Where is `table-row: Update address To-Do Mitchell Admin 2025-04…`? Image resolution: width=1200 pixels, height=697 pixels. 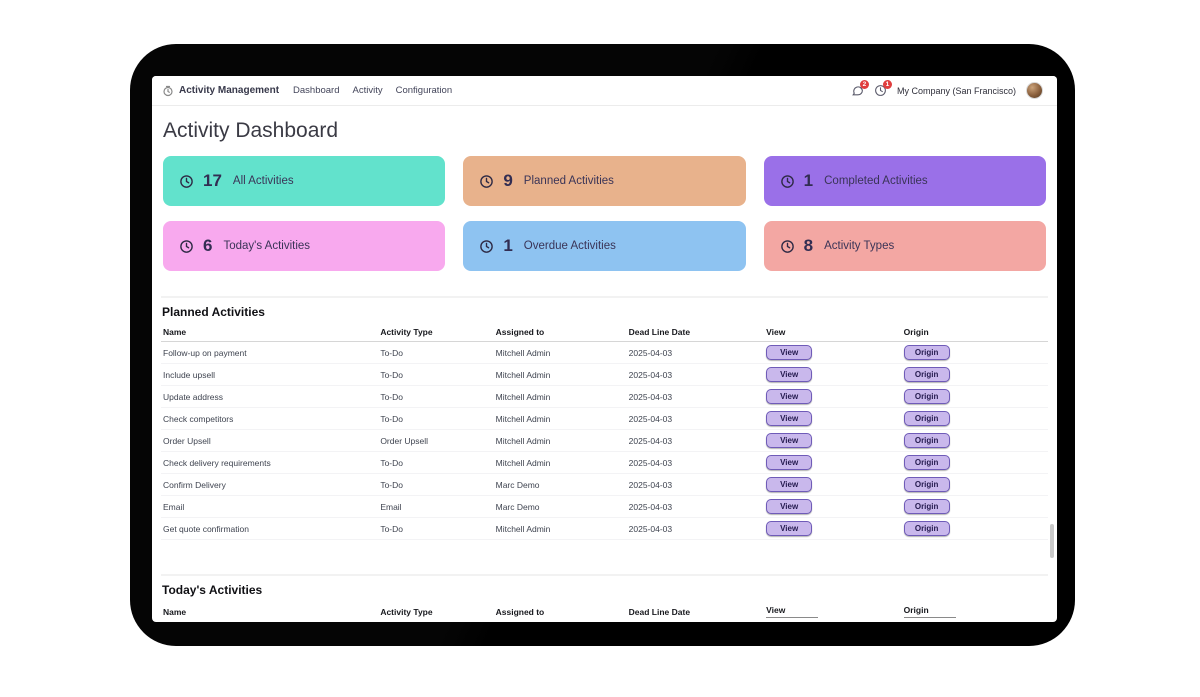 table-row: Update address To-Do Mitchell Admin 2025-04… is located at coordinates (604, 396).